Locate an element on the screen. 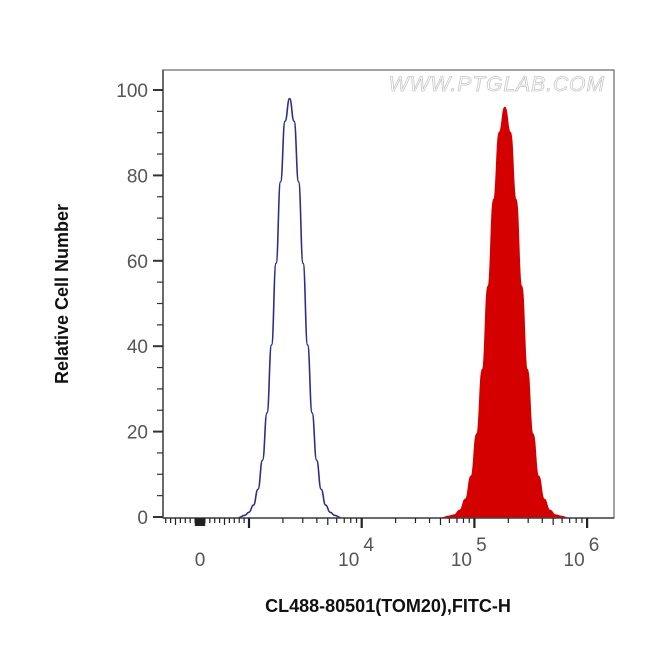 The width and height of the screenshot is (650, 645). y-tick-label: 80 is located at coordinates (137, 176).